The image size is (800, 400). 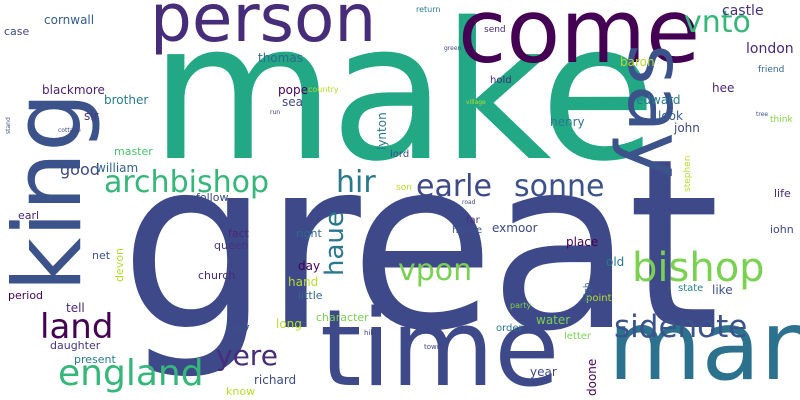 I want to click on word-england: england, so click(x=131, y=373).